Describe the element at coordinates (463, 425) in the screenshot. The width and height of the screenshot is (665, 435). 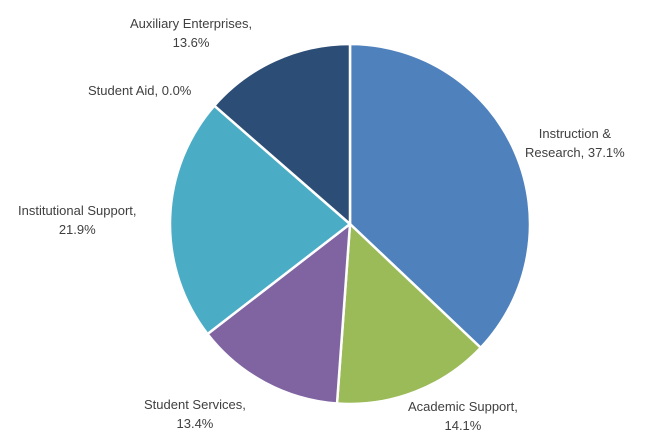
I see `label-line: 14.1%` at that location.